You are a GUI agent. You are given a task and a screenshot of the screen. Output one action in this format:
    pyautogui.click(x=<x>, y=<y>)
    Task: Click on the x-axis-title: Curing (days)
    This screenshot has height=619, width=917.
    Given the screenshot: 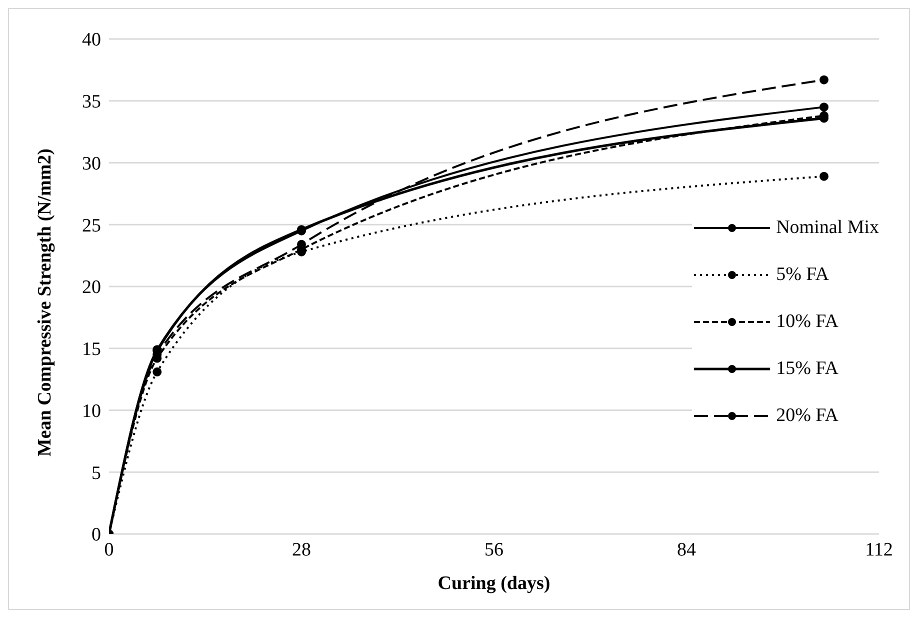 What is the action you would take?
    pyautogui.click(x=494, y=583)
    